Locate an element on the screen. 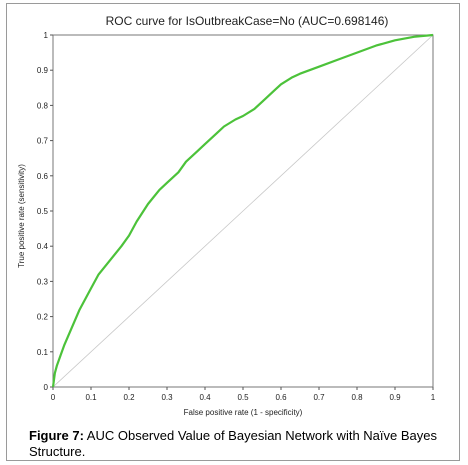 The height and width of the screenshot is (465, 468). y-tick-label: 0.3 is located at coordinates (43, 281).